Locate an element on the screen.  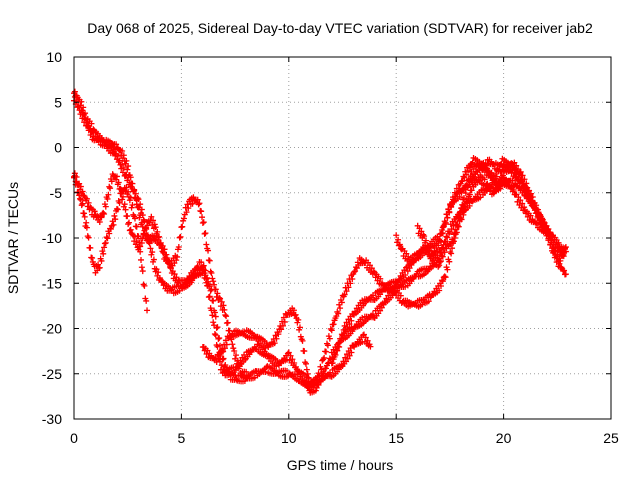
y-tick-label: -30 is located at coordinates (52, 419).